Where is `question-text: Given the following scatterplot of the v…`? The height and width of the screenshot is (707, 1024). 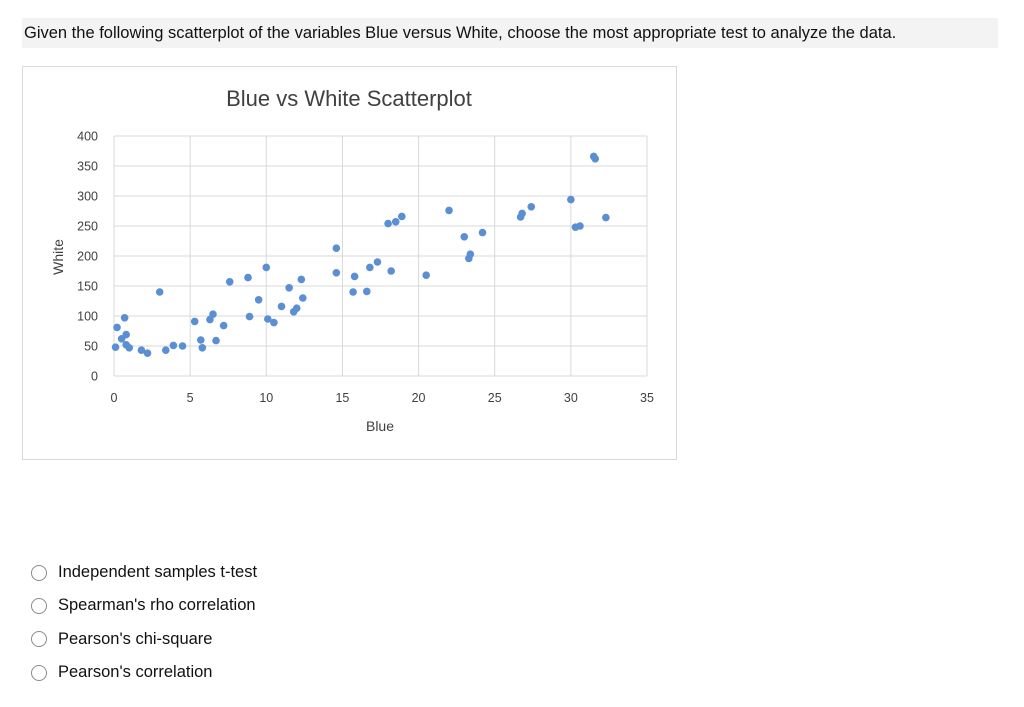 question-text: Given the following scatterplot of the v… is located at coordinates (510, 33).